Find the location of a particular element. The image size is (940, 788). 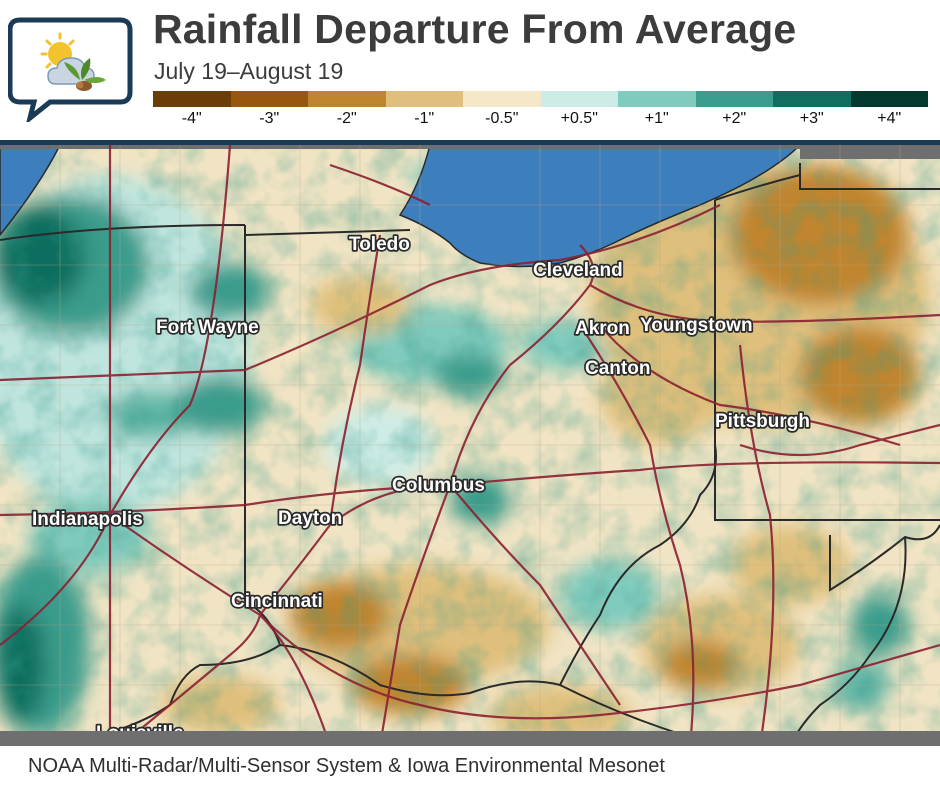

chart-subtitle: July 19–August 19 is located at coordinates (249, 71).